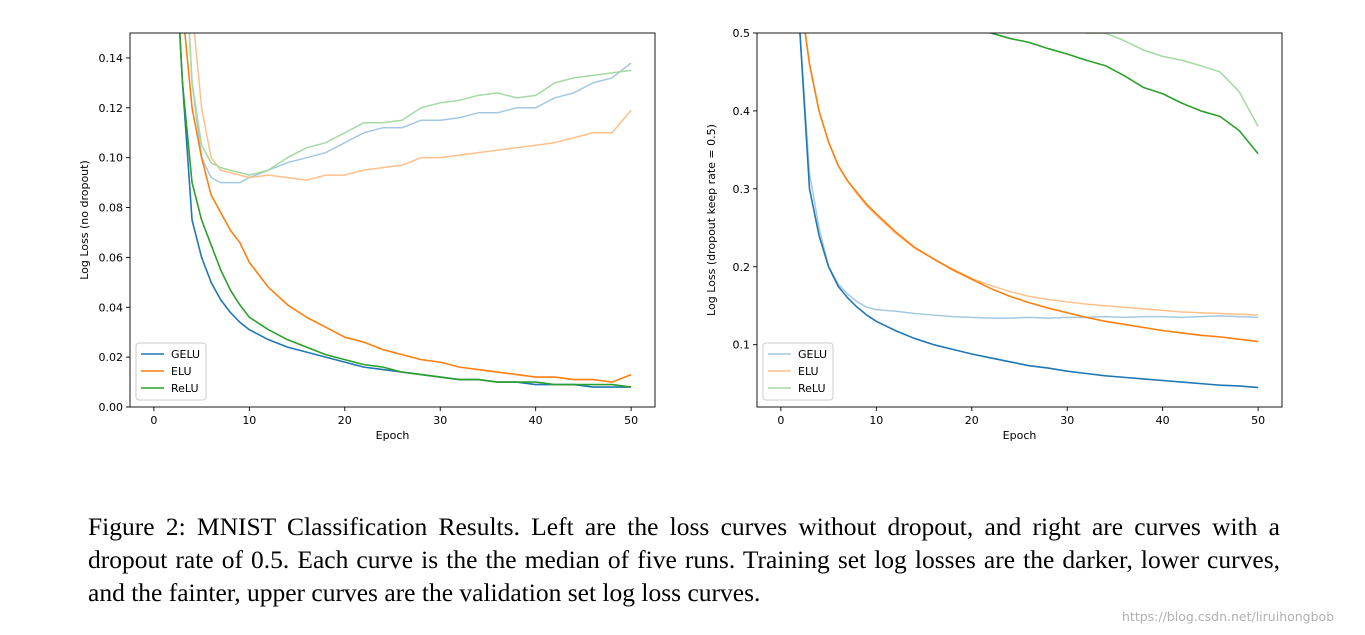  What do you see at coordinates (1228, 616) in the screenshot?
I see `watermark: https://blog.csdn.net/liruihongbob` at bounding box center [1228, 616].